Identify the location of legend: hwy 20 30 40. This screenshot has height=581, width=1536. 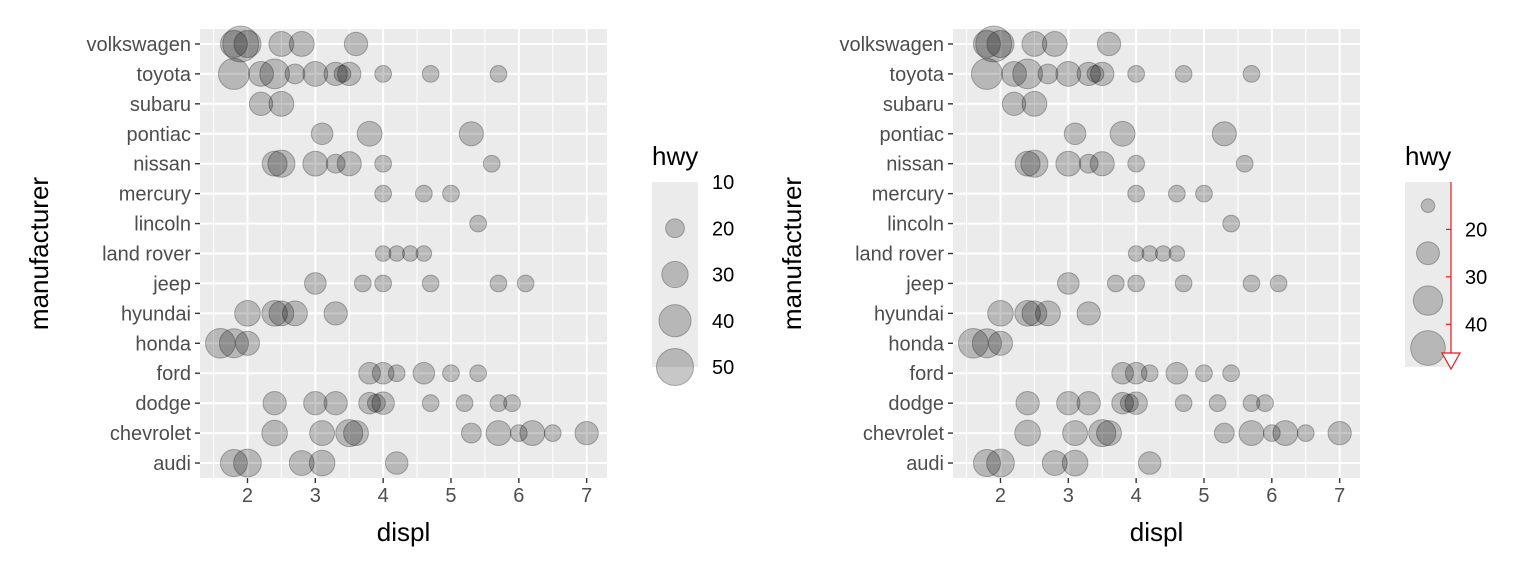
(1446, 256).